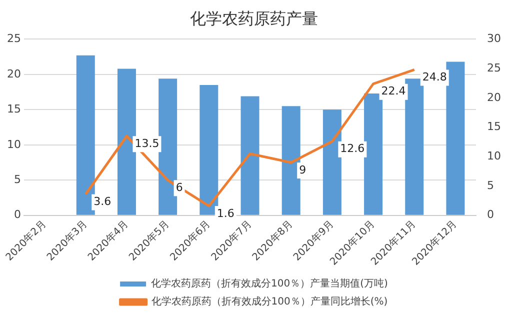  What do you see at coordinates (494, 127) in the screenshot?
I see `y2-tick-label: 15` at bounding box center [494, 127].